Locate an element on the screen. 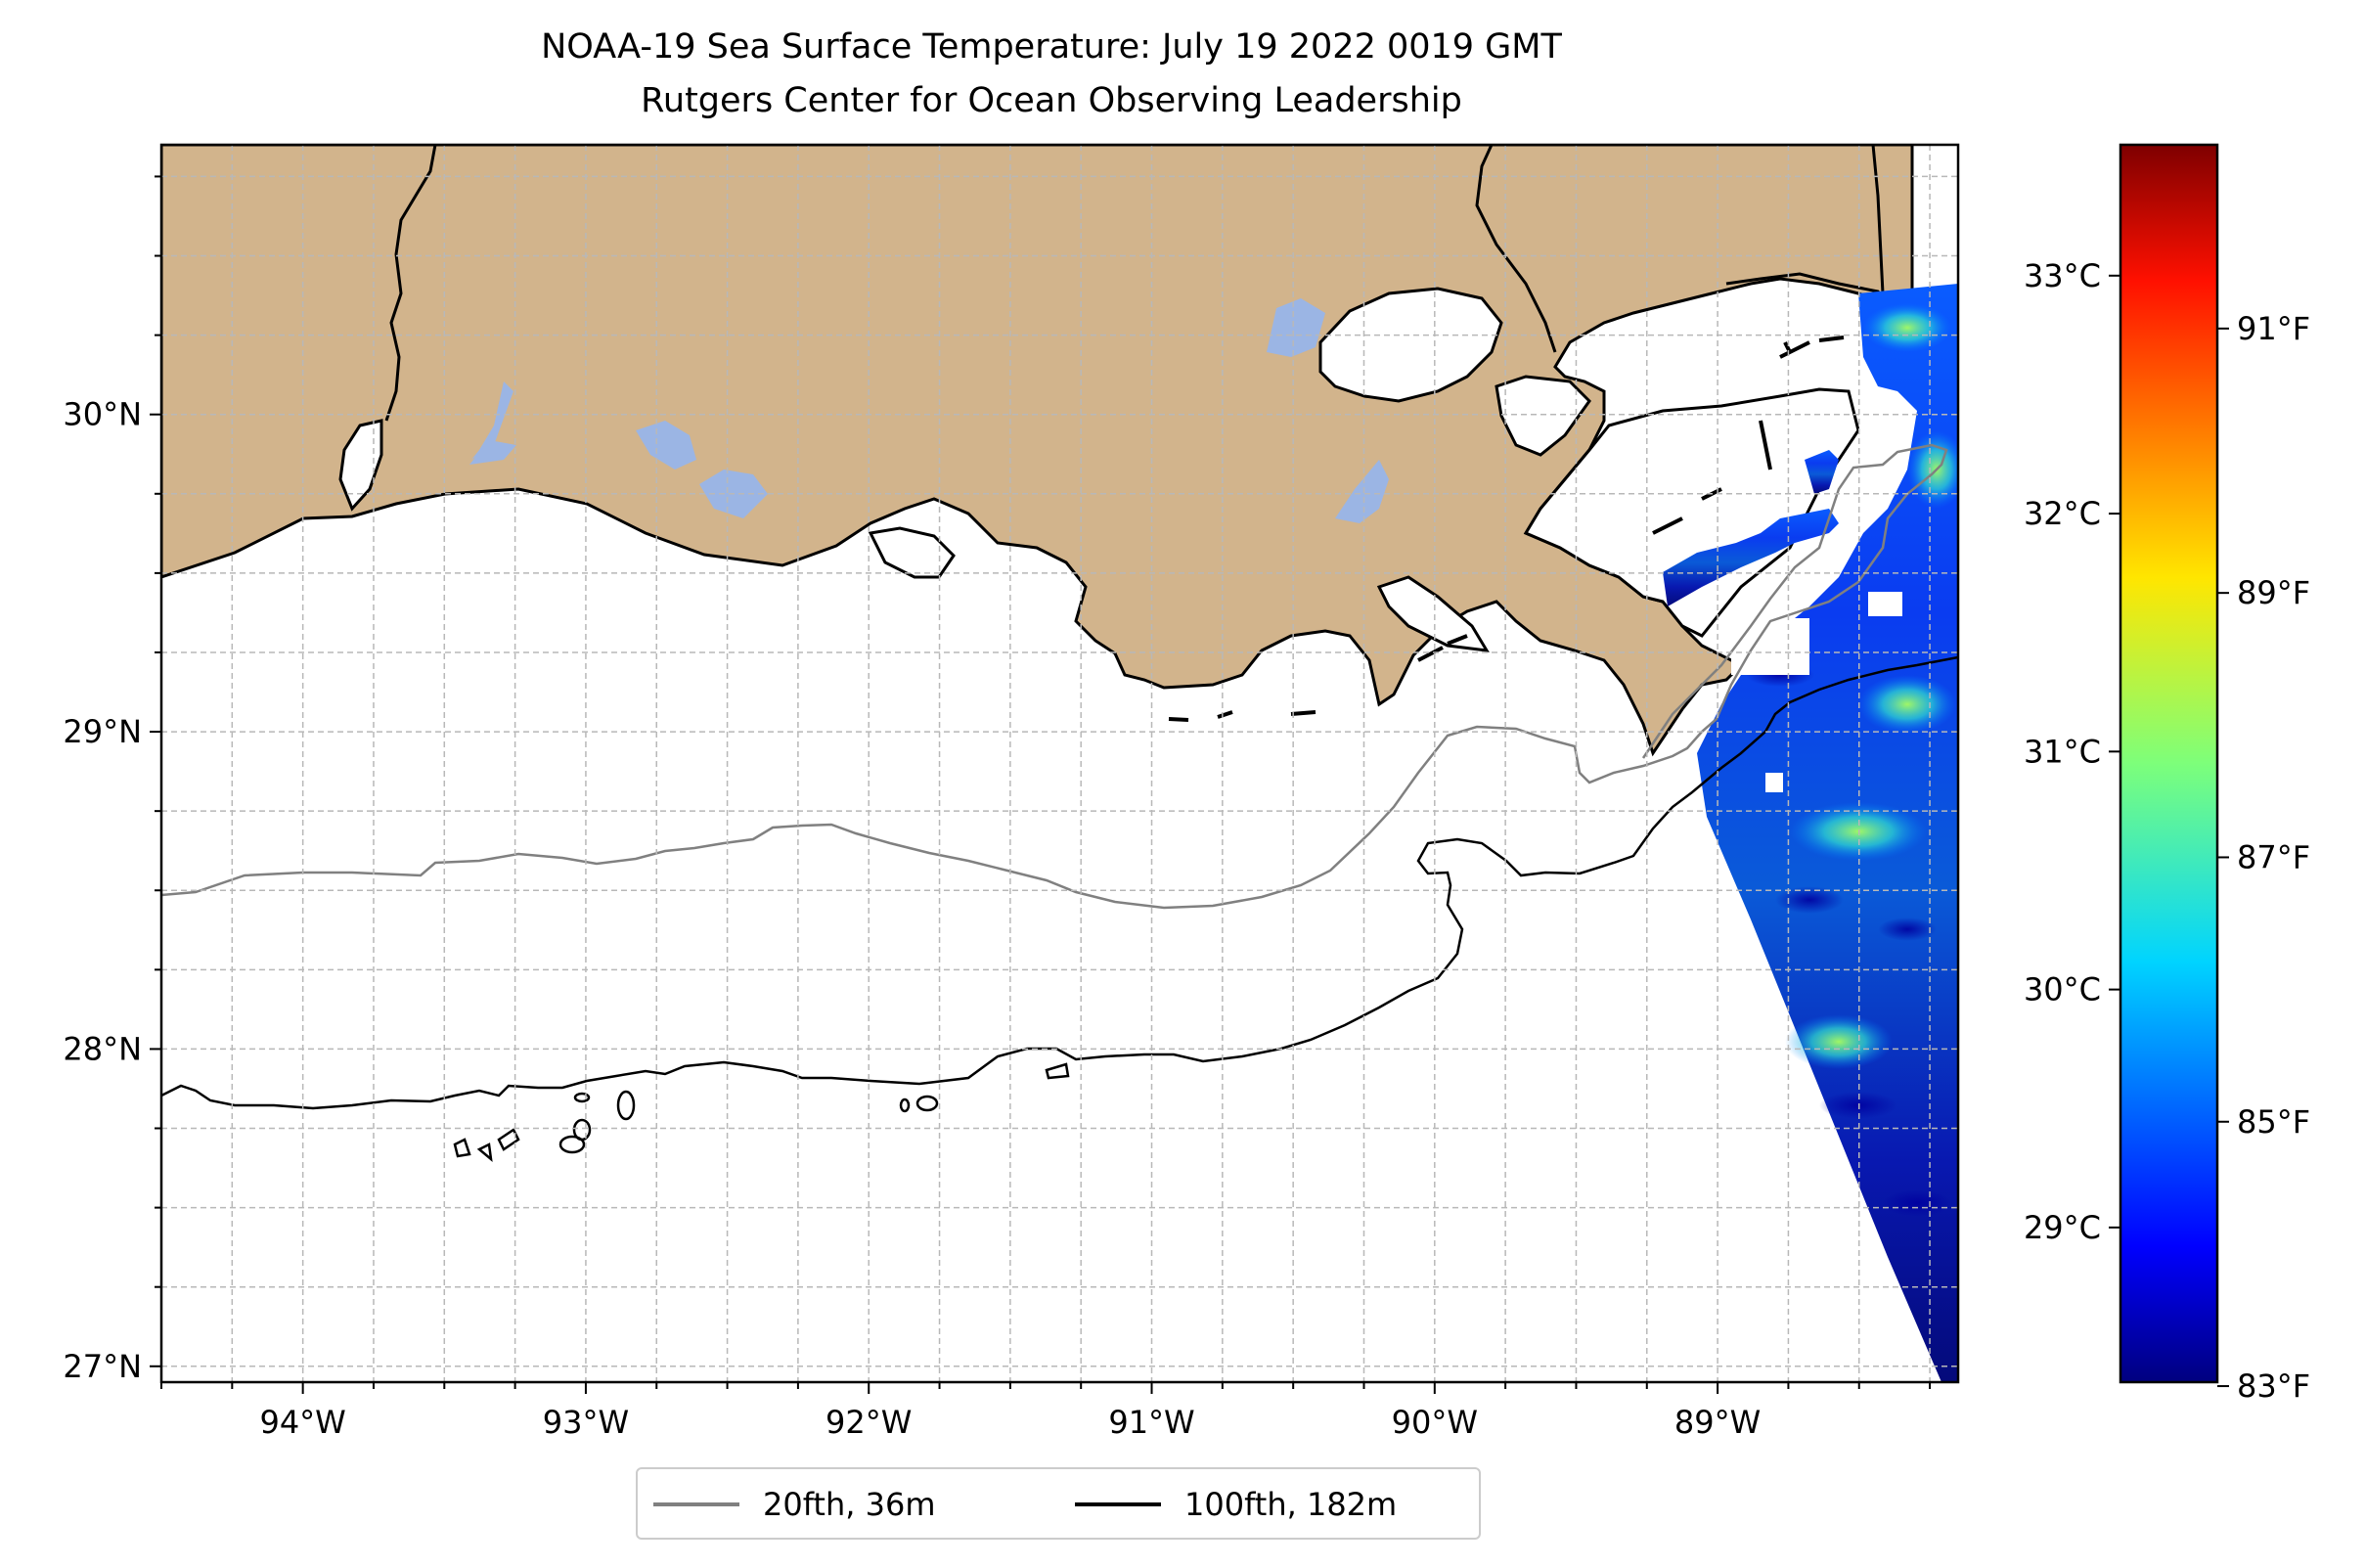 This screenshot has height=1568, width=2365. x-tick-label: 92°W is located at coordinates (869, 1422).